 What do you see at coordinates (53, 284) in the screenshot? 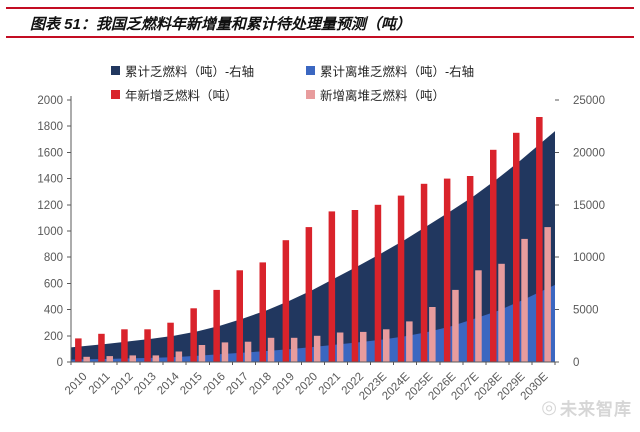
I see `svg-text: 600` at bounding box center [53, 284].